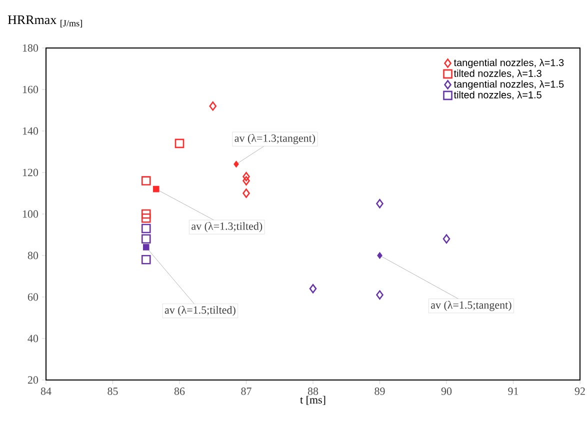 The height and width of the screenshot is (427, 587). I want to click on legend-label: tilted nozzles, λ=1.3, so click(498, 74).